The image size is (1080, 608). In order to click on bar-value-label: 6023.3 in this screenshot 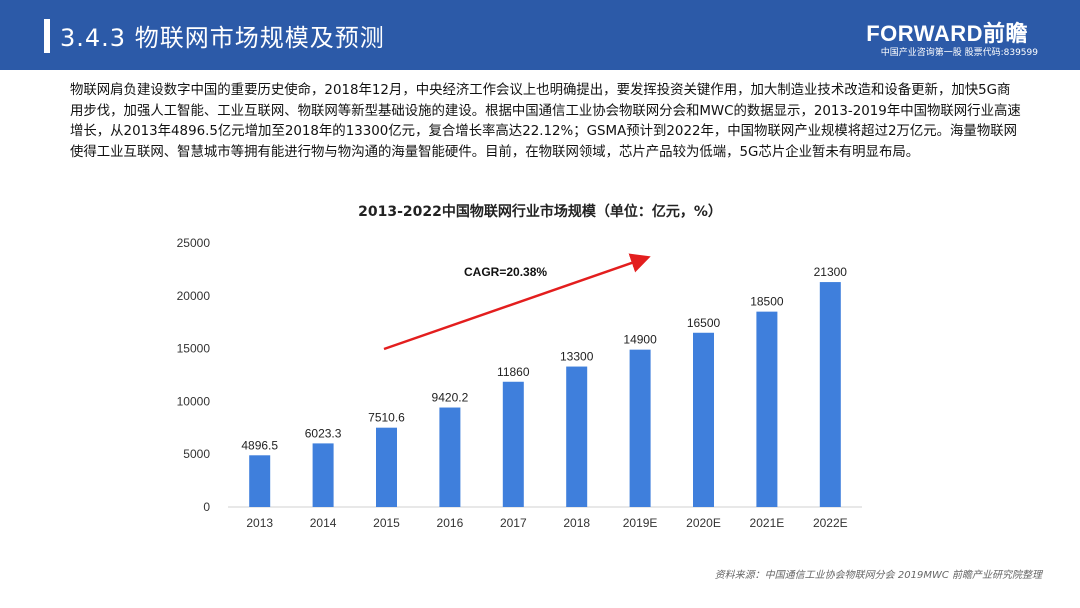, I will do `click(323, 433)`.